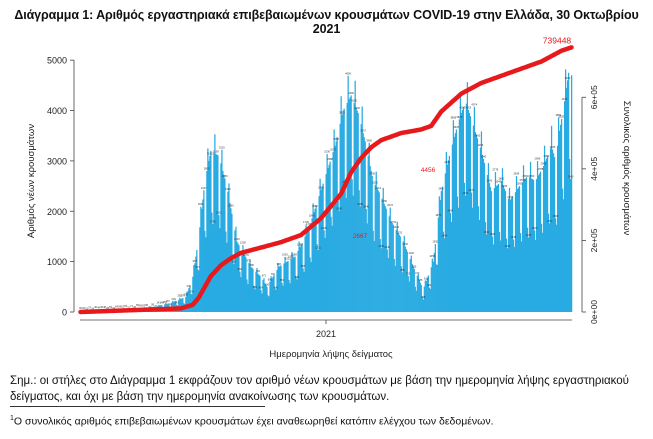 The height and width of the screenshot is (439, 653). Describe the element at coordinates (57, 212) in the screenshot. I see `left-tick-label: 2000` at that location.